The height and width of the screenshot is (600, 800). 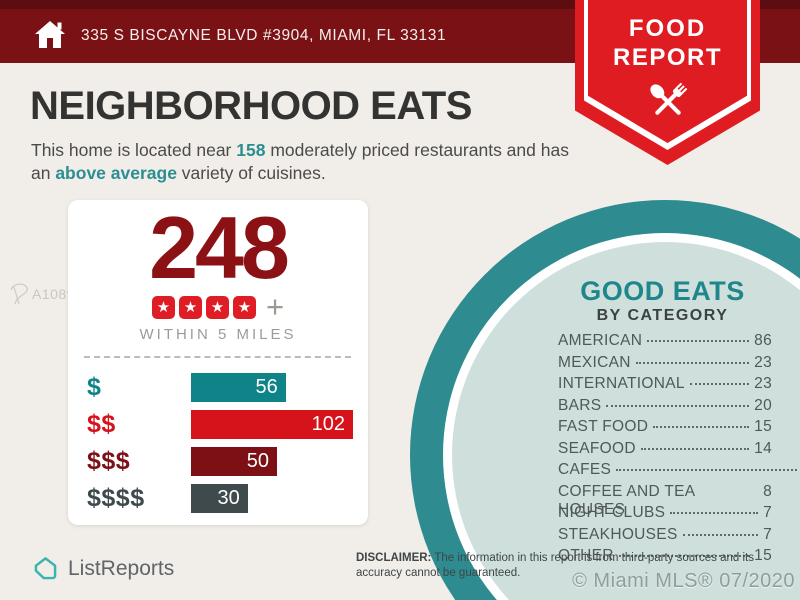 What do you see at coordinates (594, 362) in the screenshot?
I see `category-label: MEXICAN` at bounding box center [594, 362].